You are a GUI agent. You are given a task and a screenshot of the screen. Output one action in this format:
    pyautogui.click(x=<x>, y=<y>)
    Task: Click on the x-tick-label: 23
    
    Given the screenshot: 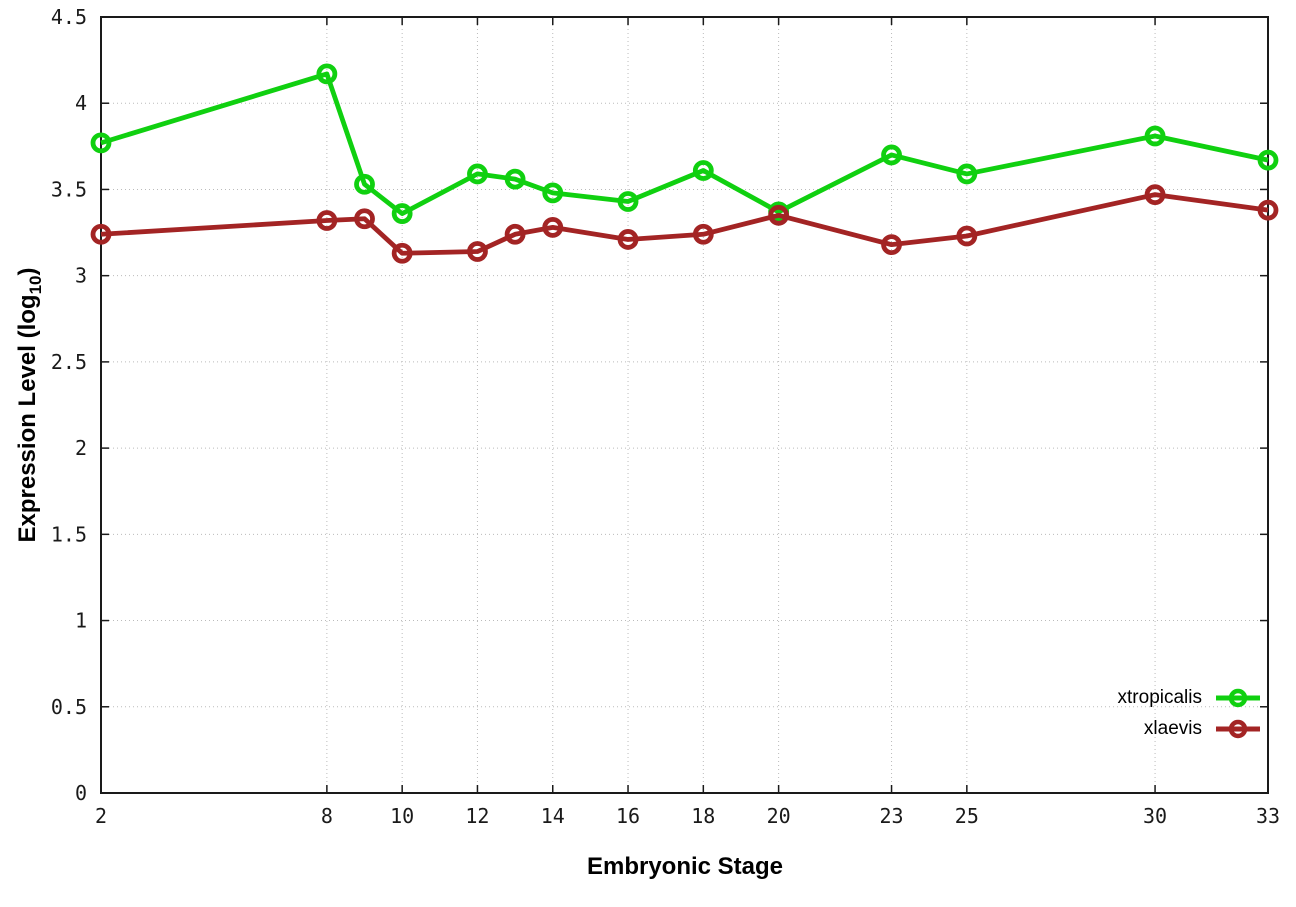 What is the action you would take?
    pyautogui.click(x=892, y=816)
    